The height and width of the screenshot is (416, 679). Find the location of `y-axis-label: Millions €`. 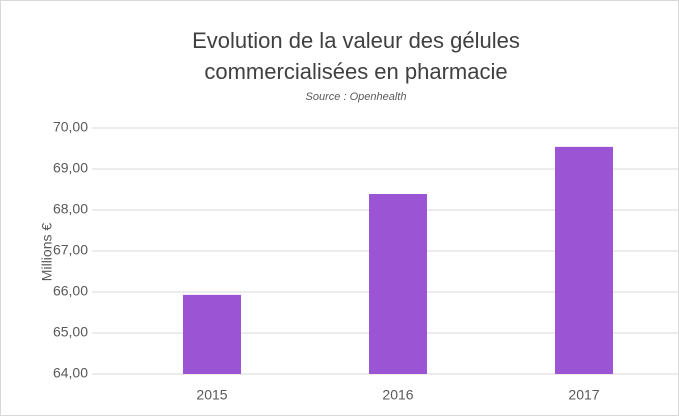

y-axis-label: Millions € is located at coordinates (47, 252).